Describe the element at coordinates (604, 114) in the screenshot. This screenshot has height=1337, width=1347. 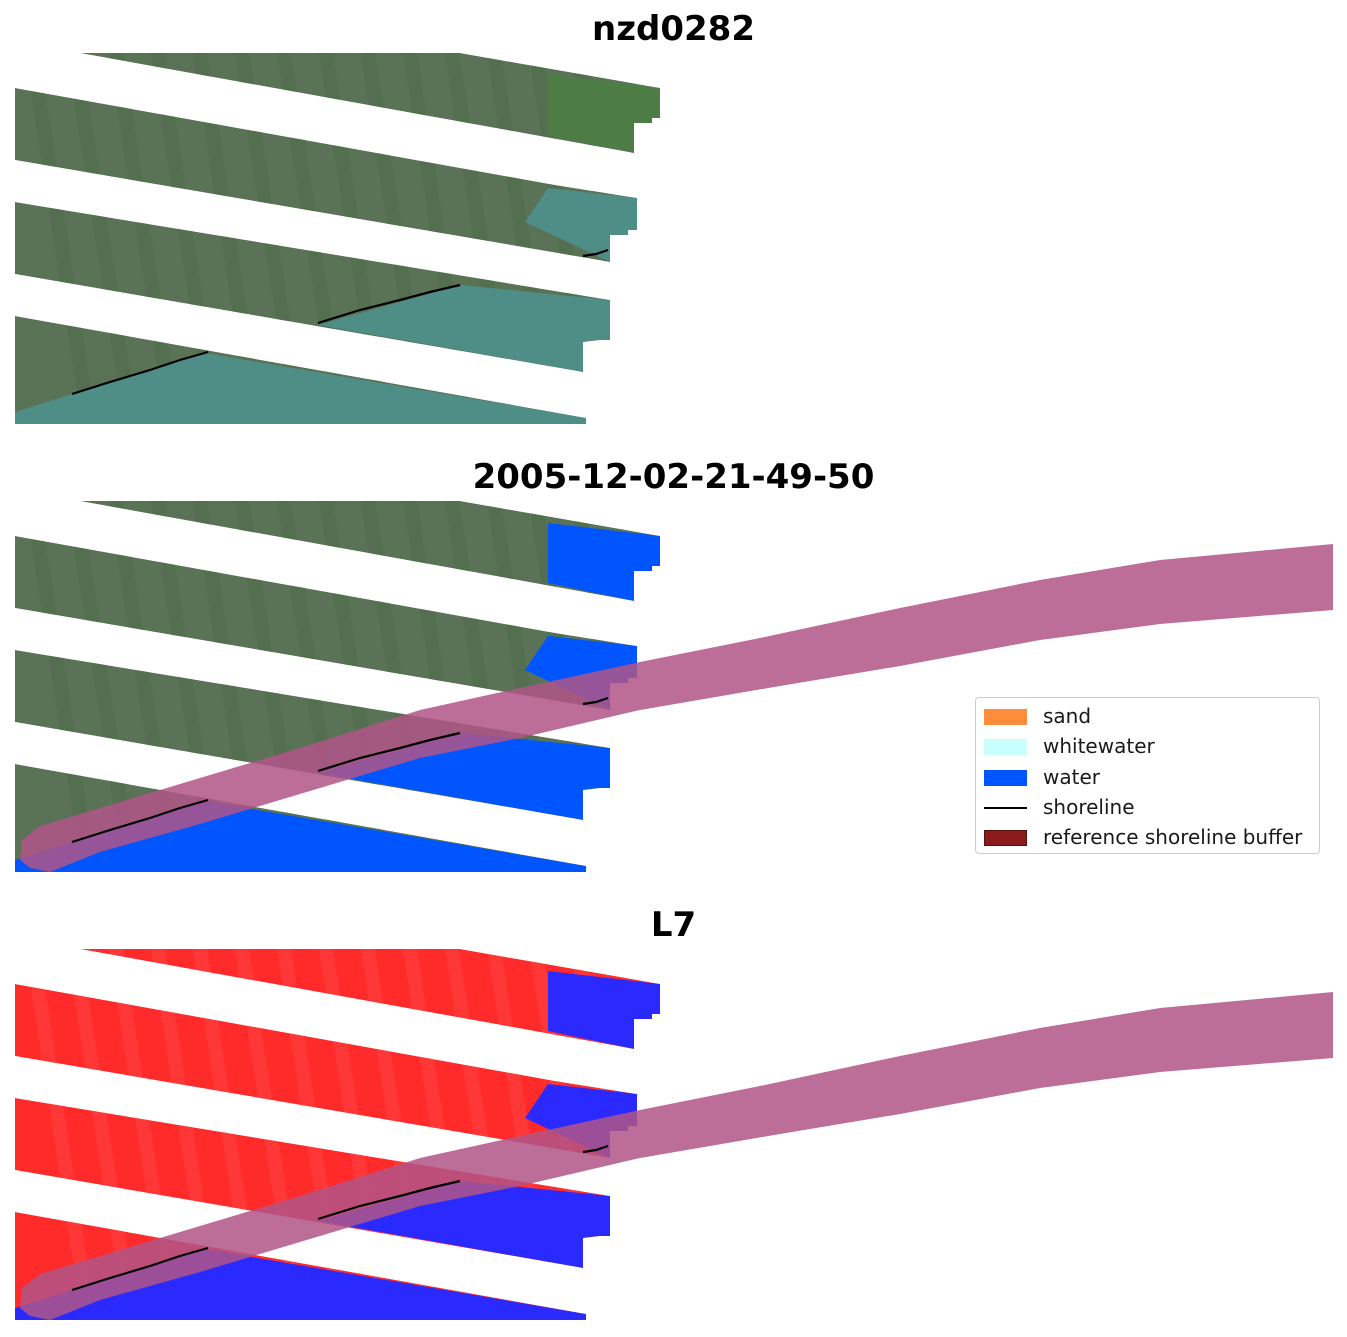
I see `farmland` at that location.